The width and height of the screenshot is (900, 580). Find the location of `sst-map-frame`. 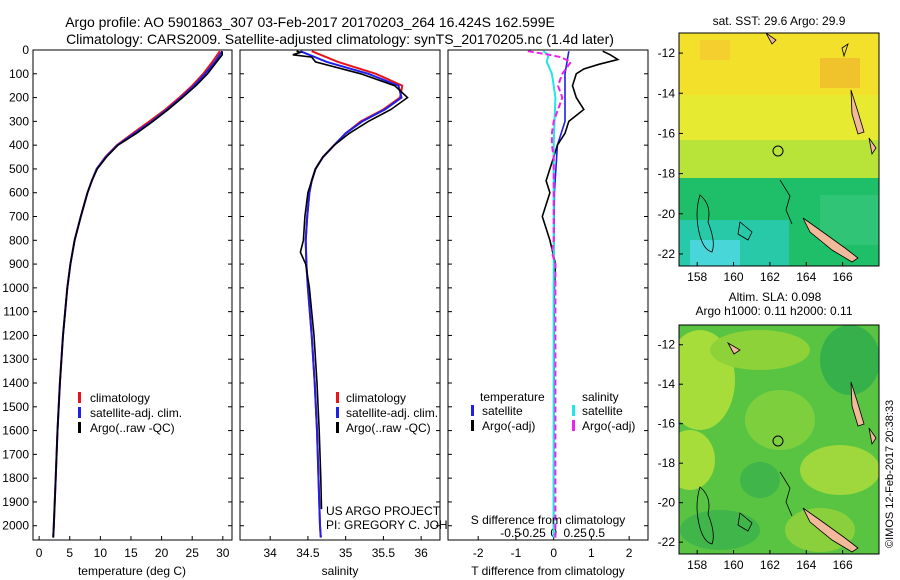

sst-map-frame is located at coordinates (779, 149).